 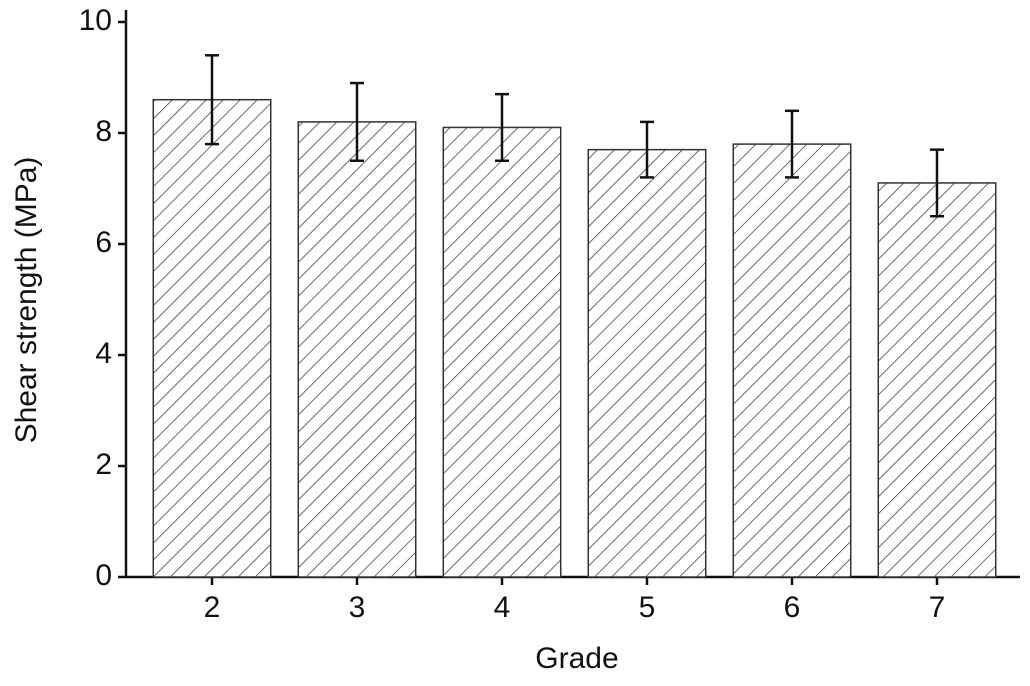 I want to click on x-tick-label: 4, so click(x=502, y=607).